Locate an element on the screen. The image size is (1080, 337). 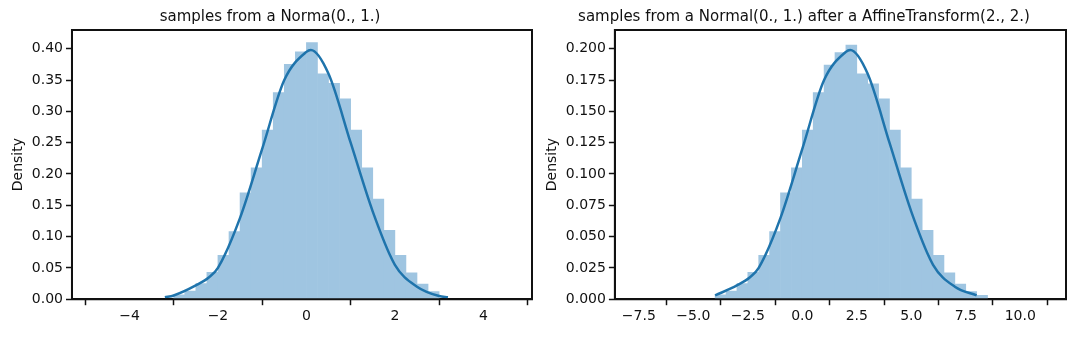
y-tick-label: 0.25 is located at coordinates (47, 141).